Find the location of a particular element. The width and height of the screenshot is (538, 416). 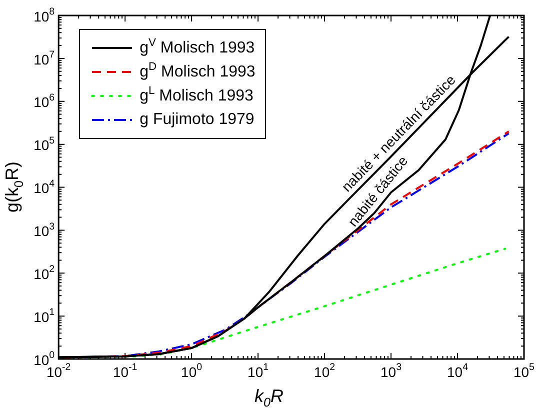

legend-label: g Fujimoto 1979 is located at coordinates (197, 119).